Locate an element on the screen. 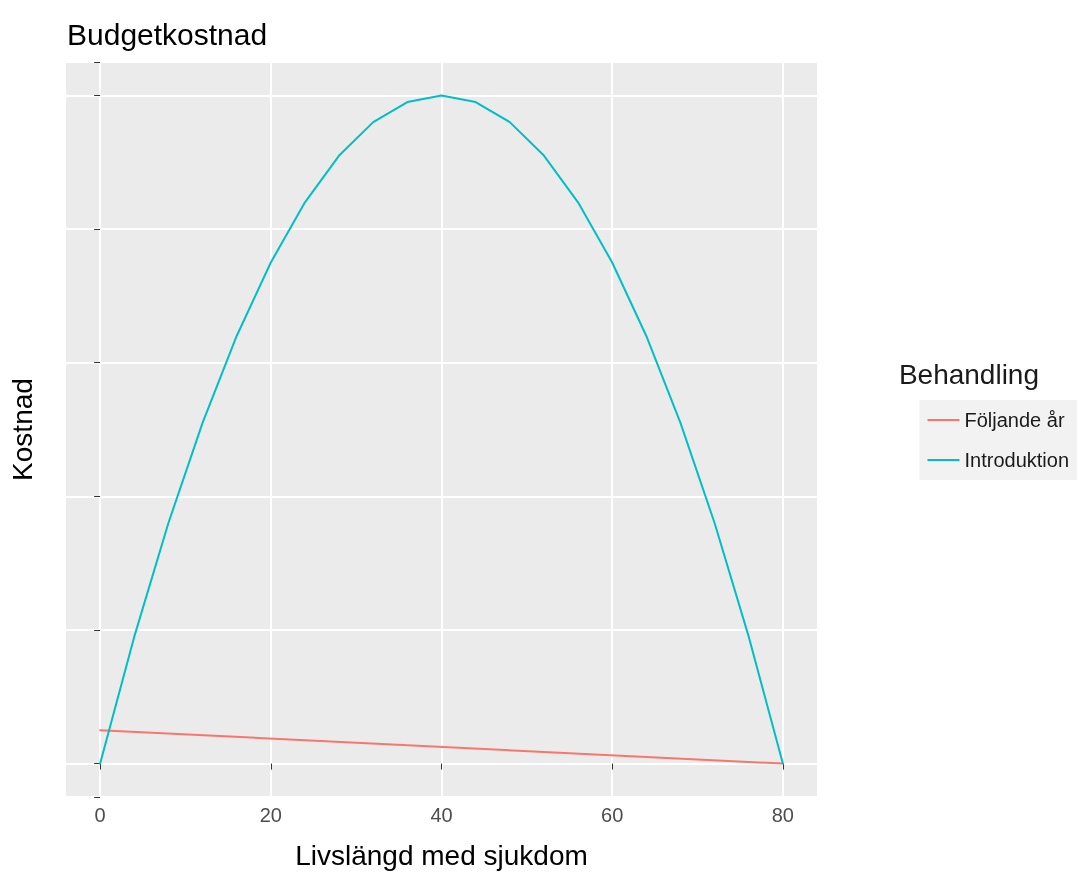 The height and width of the screenshot is (877, 1087). y-axis-title: Kostnad is located at coordinates (22, 429).